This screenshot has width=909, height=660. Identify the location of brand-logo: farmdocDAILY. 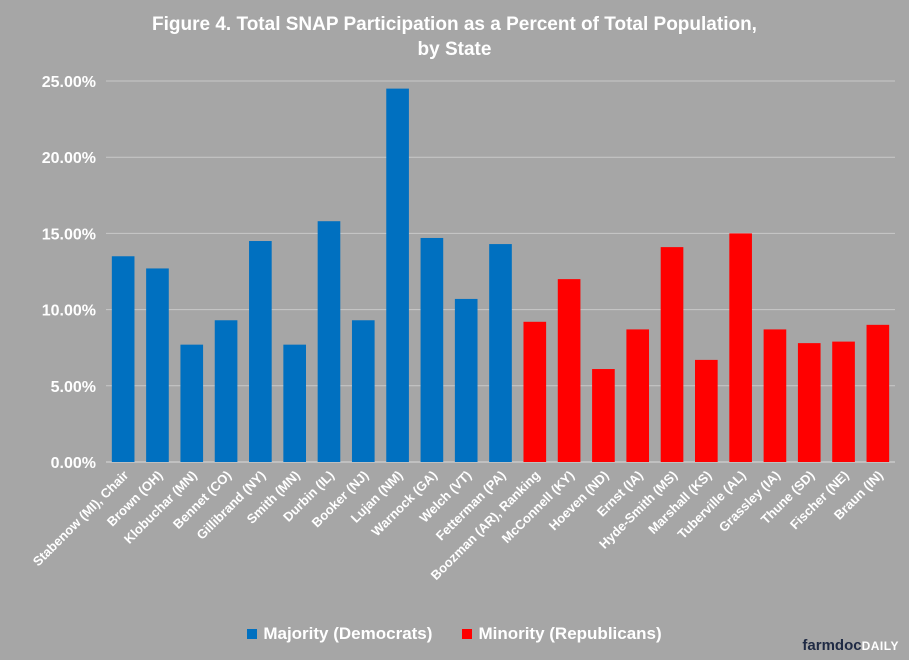
(850, 645).